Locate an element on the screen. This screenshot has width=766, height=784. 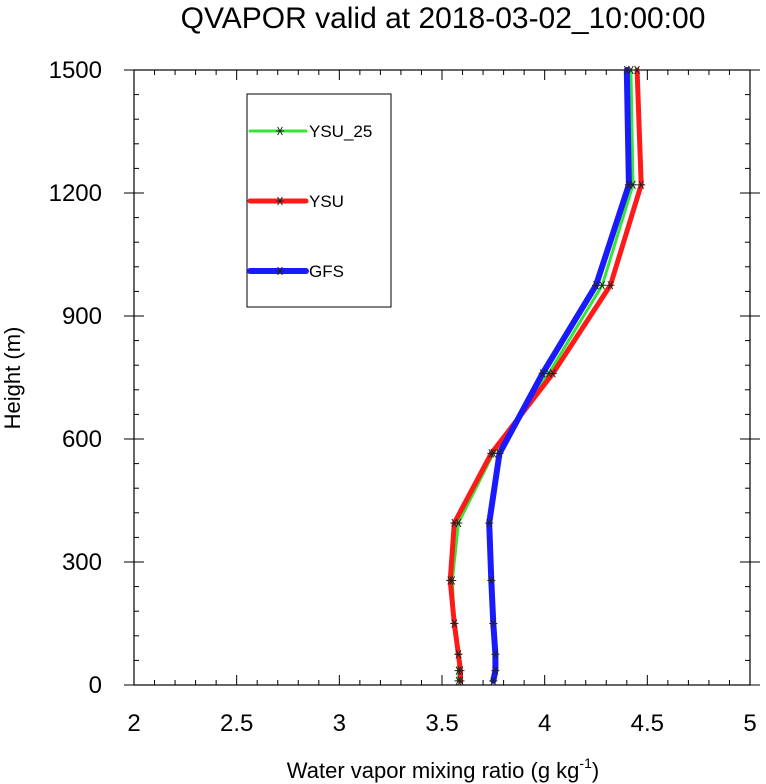
y-tick-label: 600 is located at coordinates (82, 439).